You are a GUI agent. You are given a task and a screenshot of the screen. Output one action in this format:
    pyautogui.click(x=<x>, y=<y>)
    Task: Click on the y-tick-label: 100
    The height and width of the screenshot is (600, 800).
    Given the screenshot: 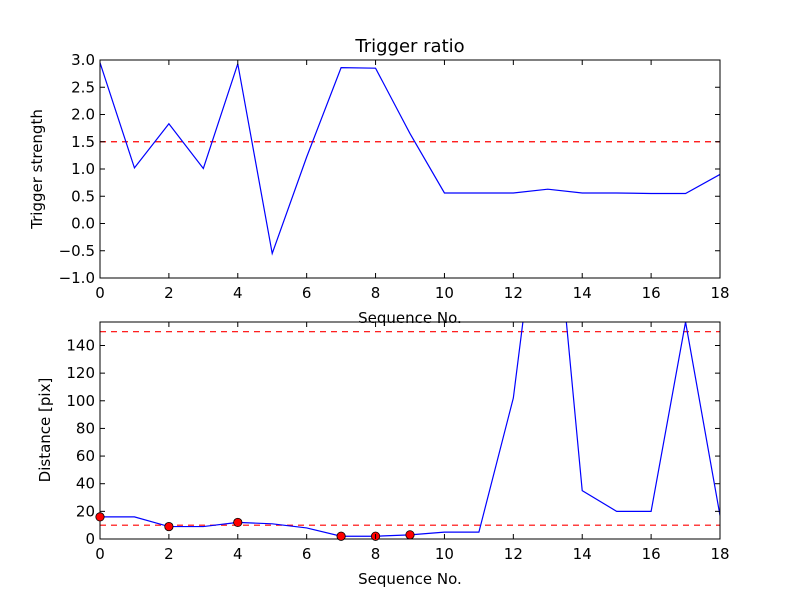 What is the action you would take?
    pyautogui.click(x=80, y=401)
    